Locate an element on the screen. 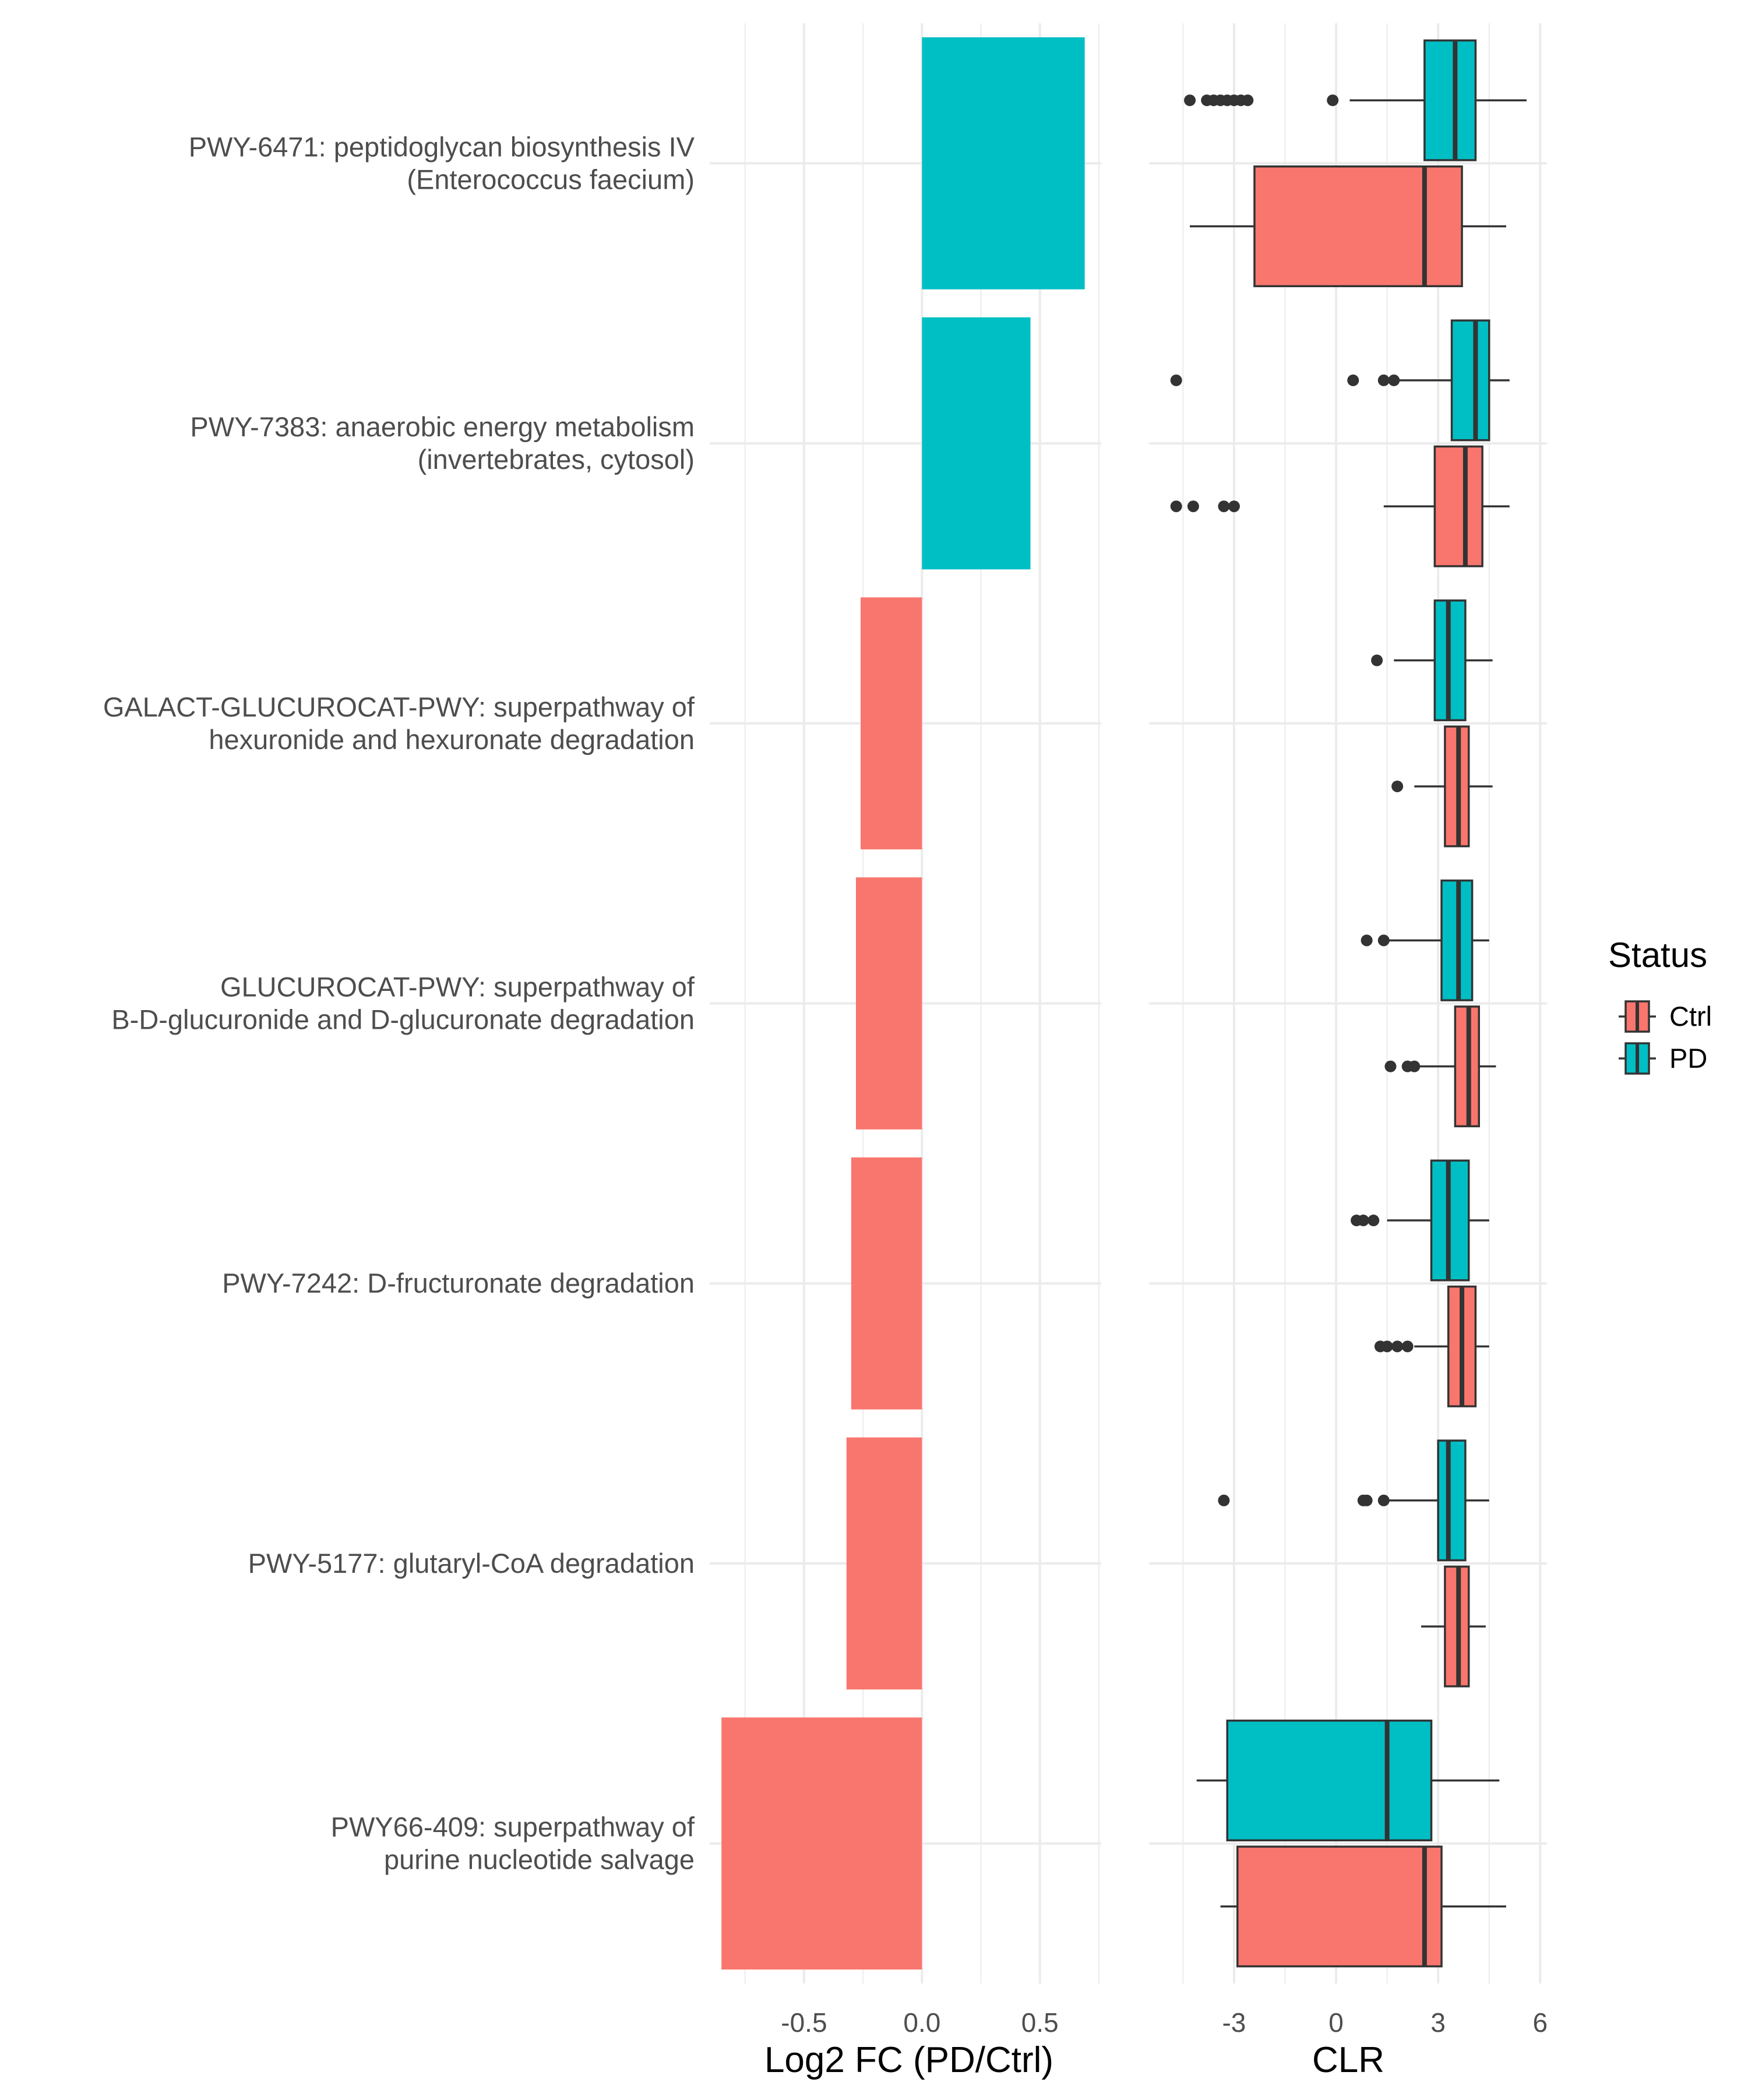 The width and height of the screenshot is (1748, 2100). category-label-5: PWY-5177: glutaryl-CoA degradation is located at coordinates (471, 1563).